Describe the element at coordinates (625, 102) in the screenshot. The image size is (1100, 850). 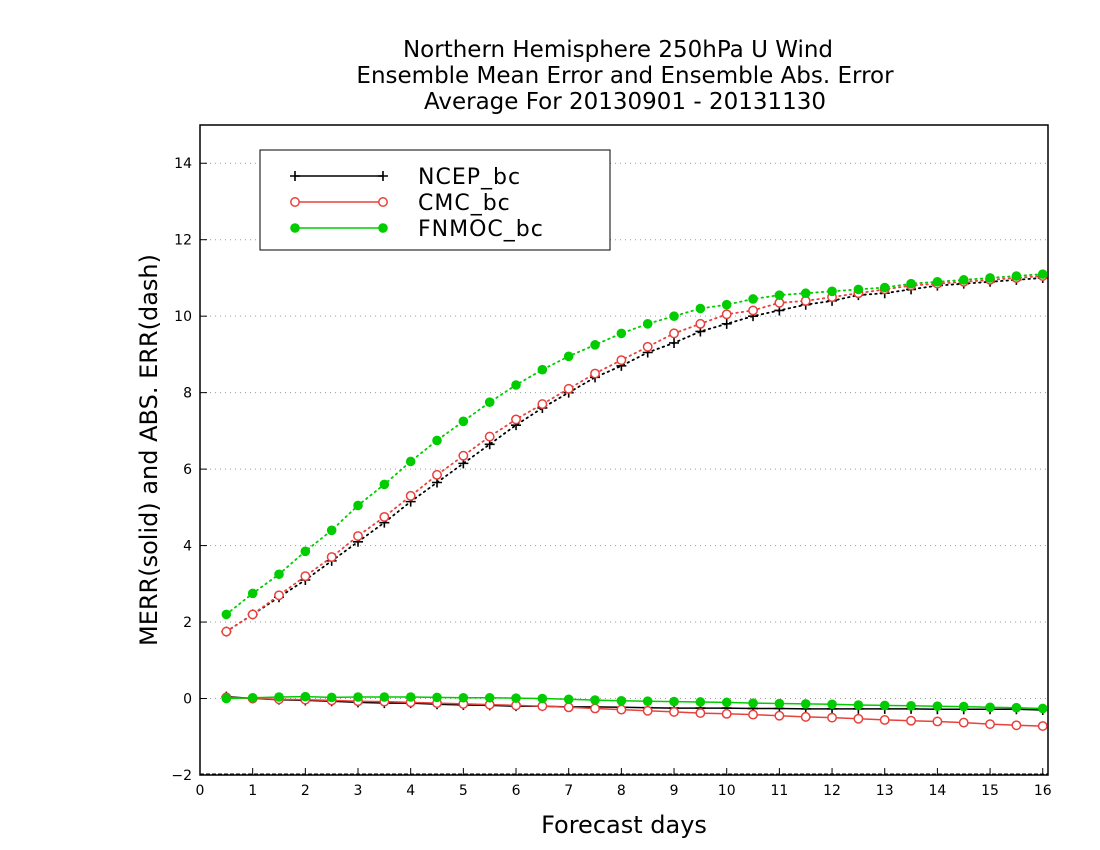
I see `chart-title-line-3: Average For 20130901 - 20131130` at that location.